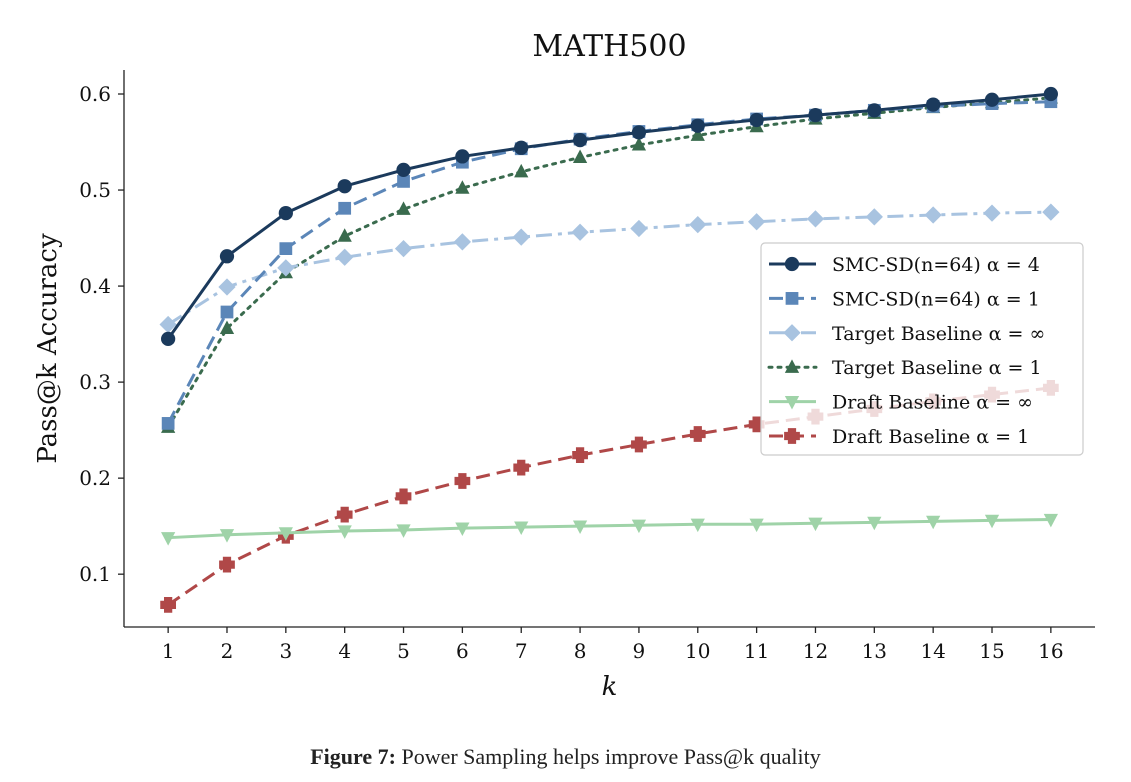  Describe the element at coordinates (462, 651) in the screenshot. I see `x-tick-label: 6` at that location.